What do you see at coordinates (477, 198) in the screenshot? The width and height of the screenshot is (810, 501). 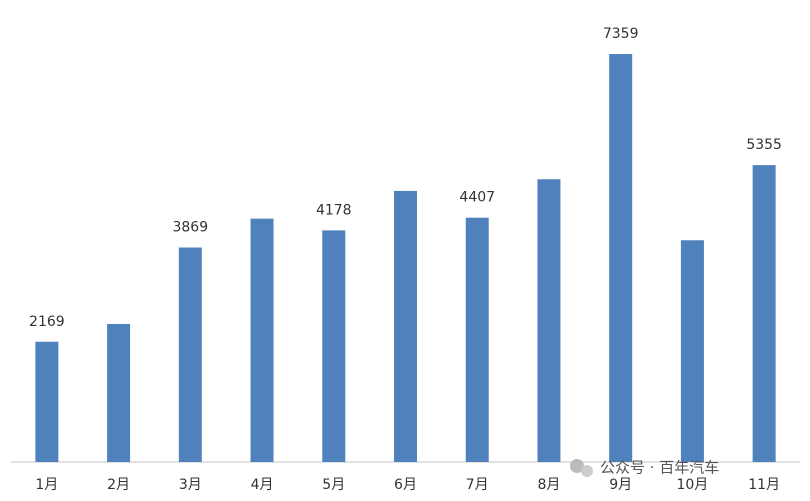 I see `data-label: 4407` at bounding box center [477, 198].